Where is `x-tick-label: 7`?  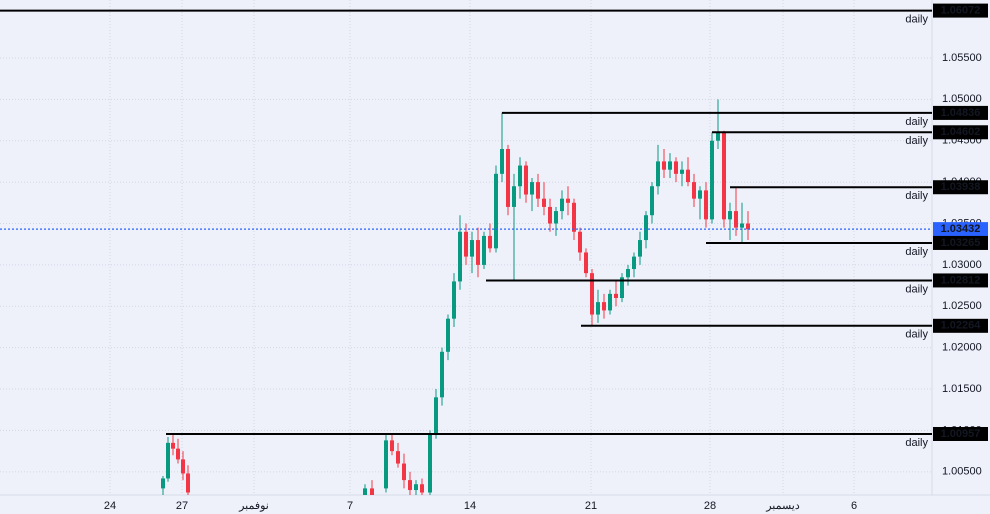
x-tick-label: 7 is located at coordinates (350, 506).